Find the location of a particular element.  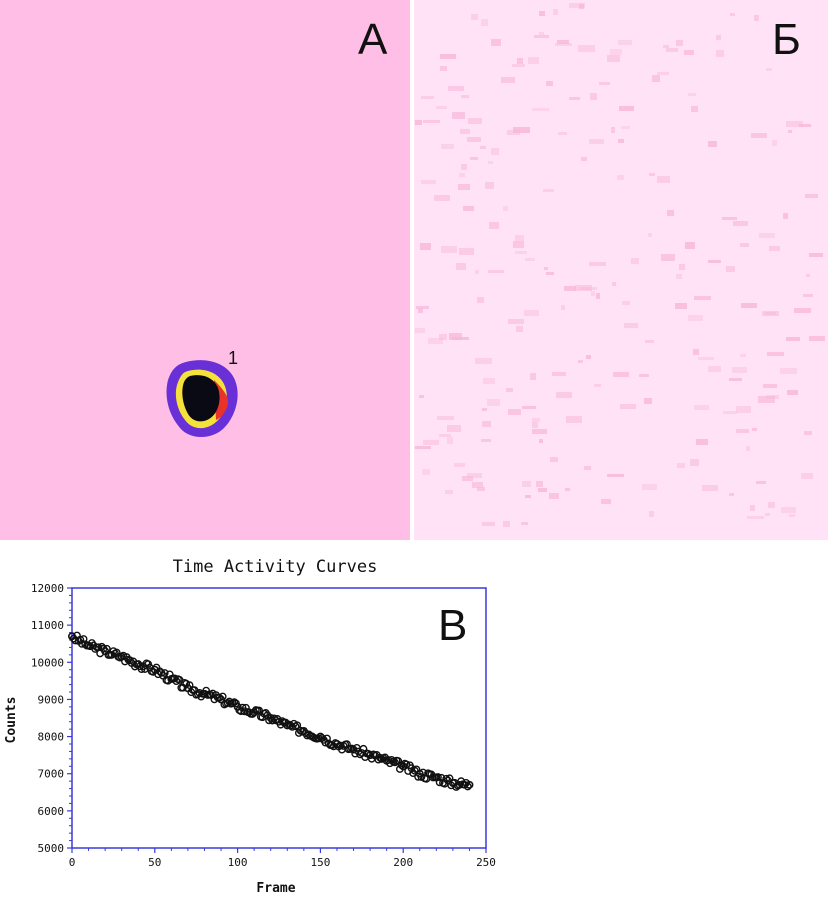

y-tick-label: 12000 is located at coordinates (47, 588).